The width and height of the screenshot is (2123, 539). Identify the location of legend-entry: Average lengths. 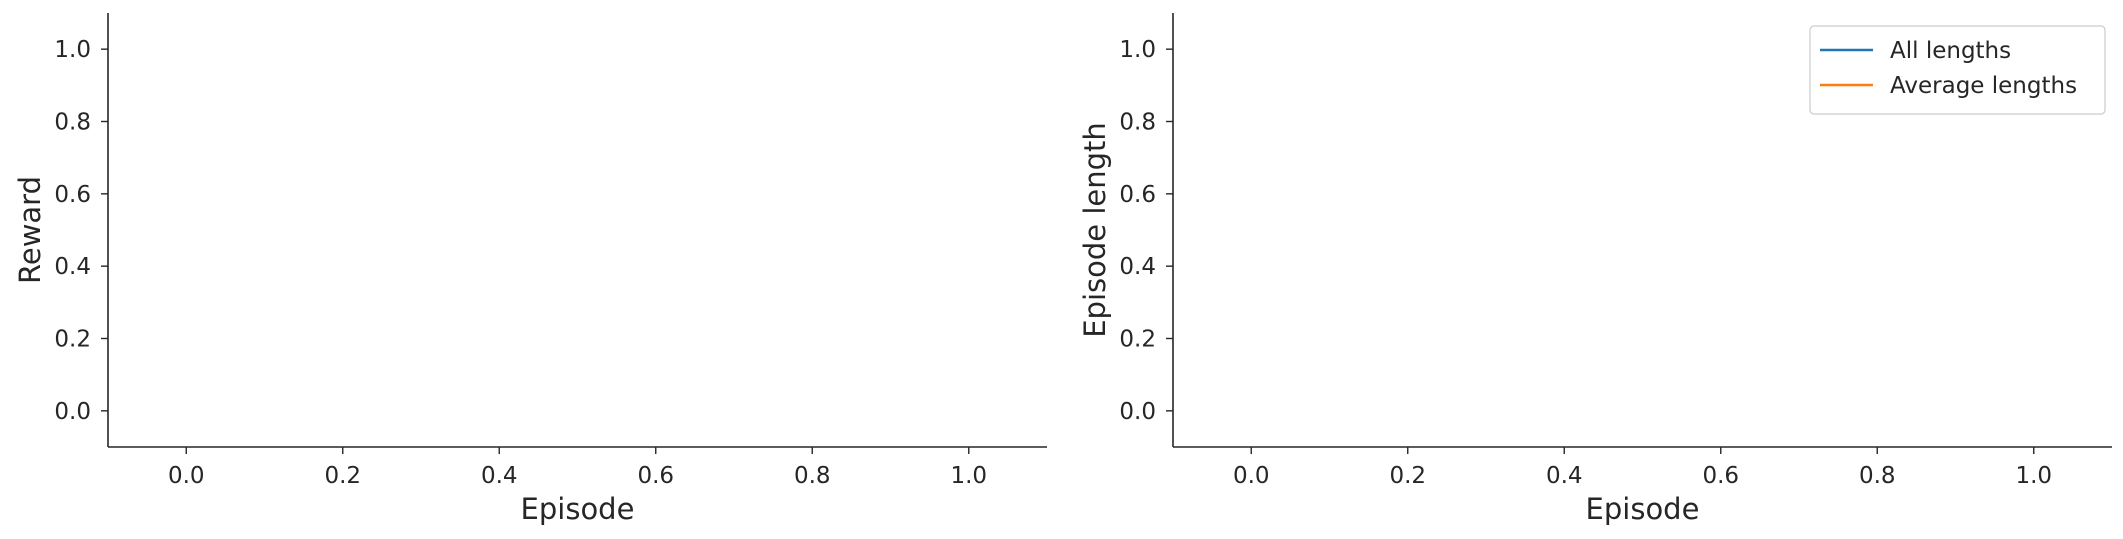
(1983, 86).